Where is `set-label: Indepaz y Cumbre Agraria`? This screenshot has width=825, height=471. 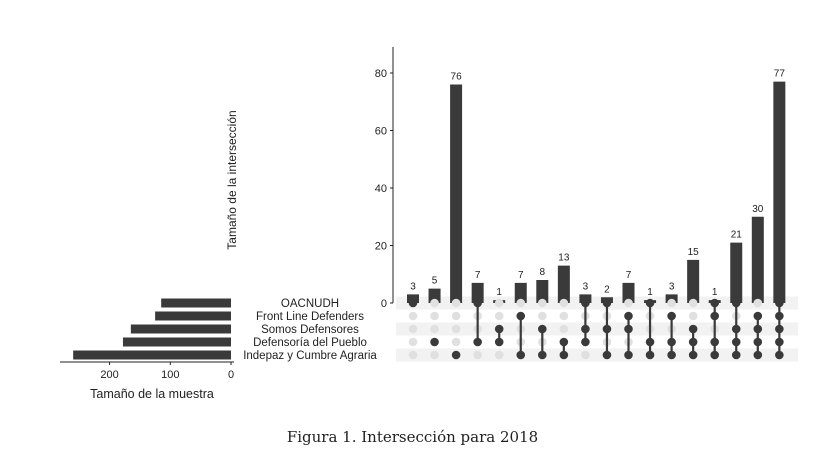
set-label: Indepaz y Cumbre Agraria is located at coordinates (310, 356).